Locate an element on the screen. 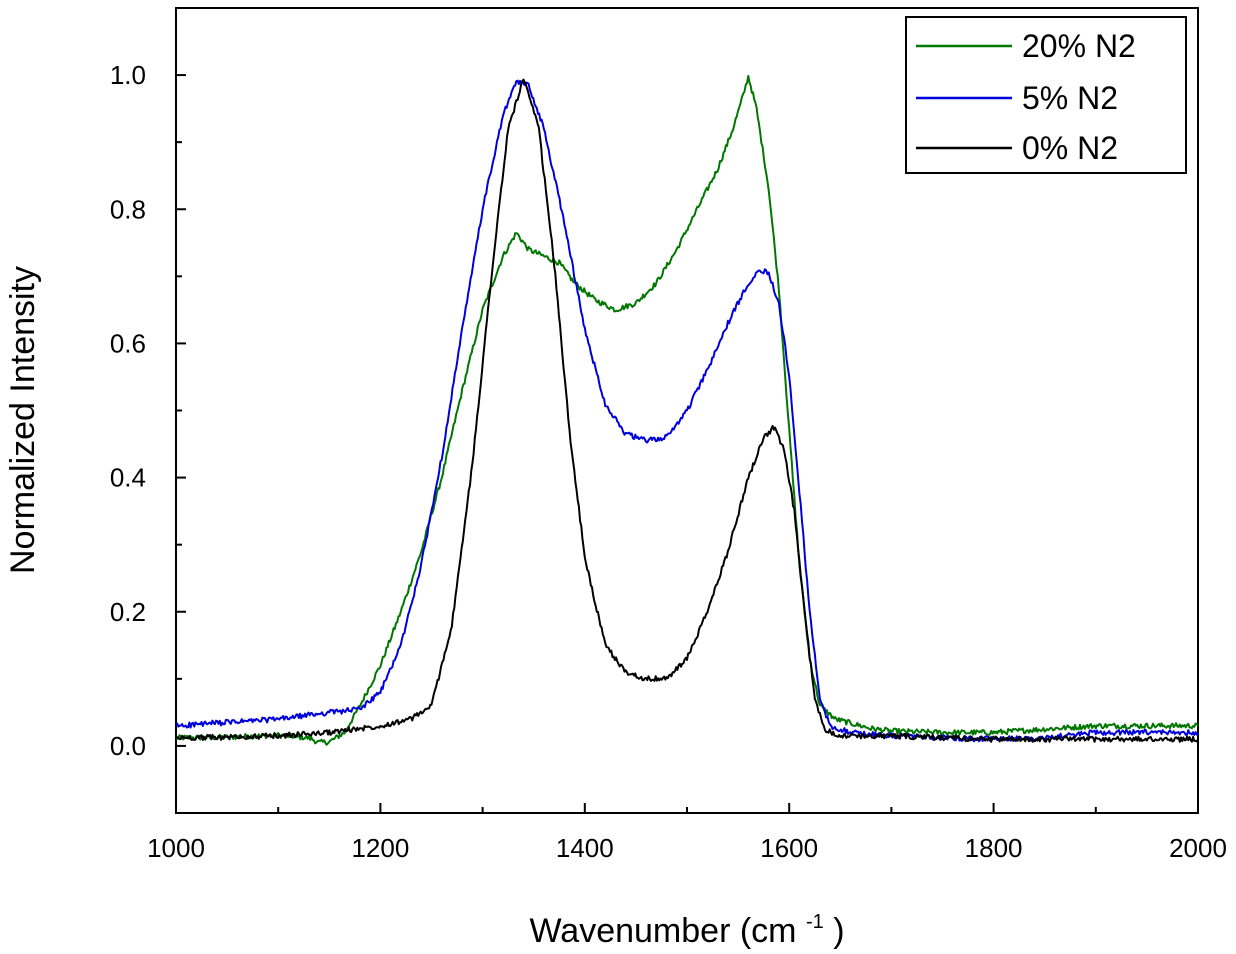 This screenshot has height=954, width=1236. legend-label-5-n2: 5% N2 is located at coordinates (1070, 98).